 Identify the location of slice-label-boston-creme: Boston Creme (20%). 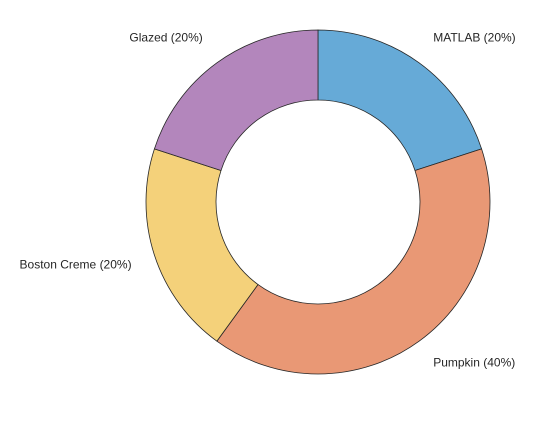
(76, 265).